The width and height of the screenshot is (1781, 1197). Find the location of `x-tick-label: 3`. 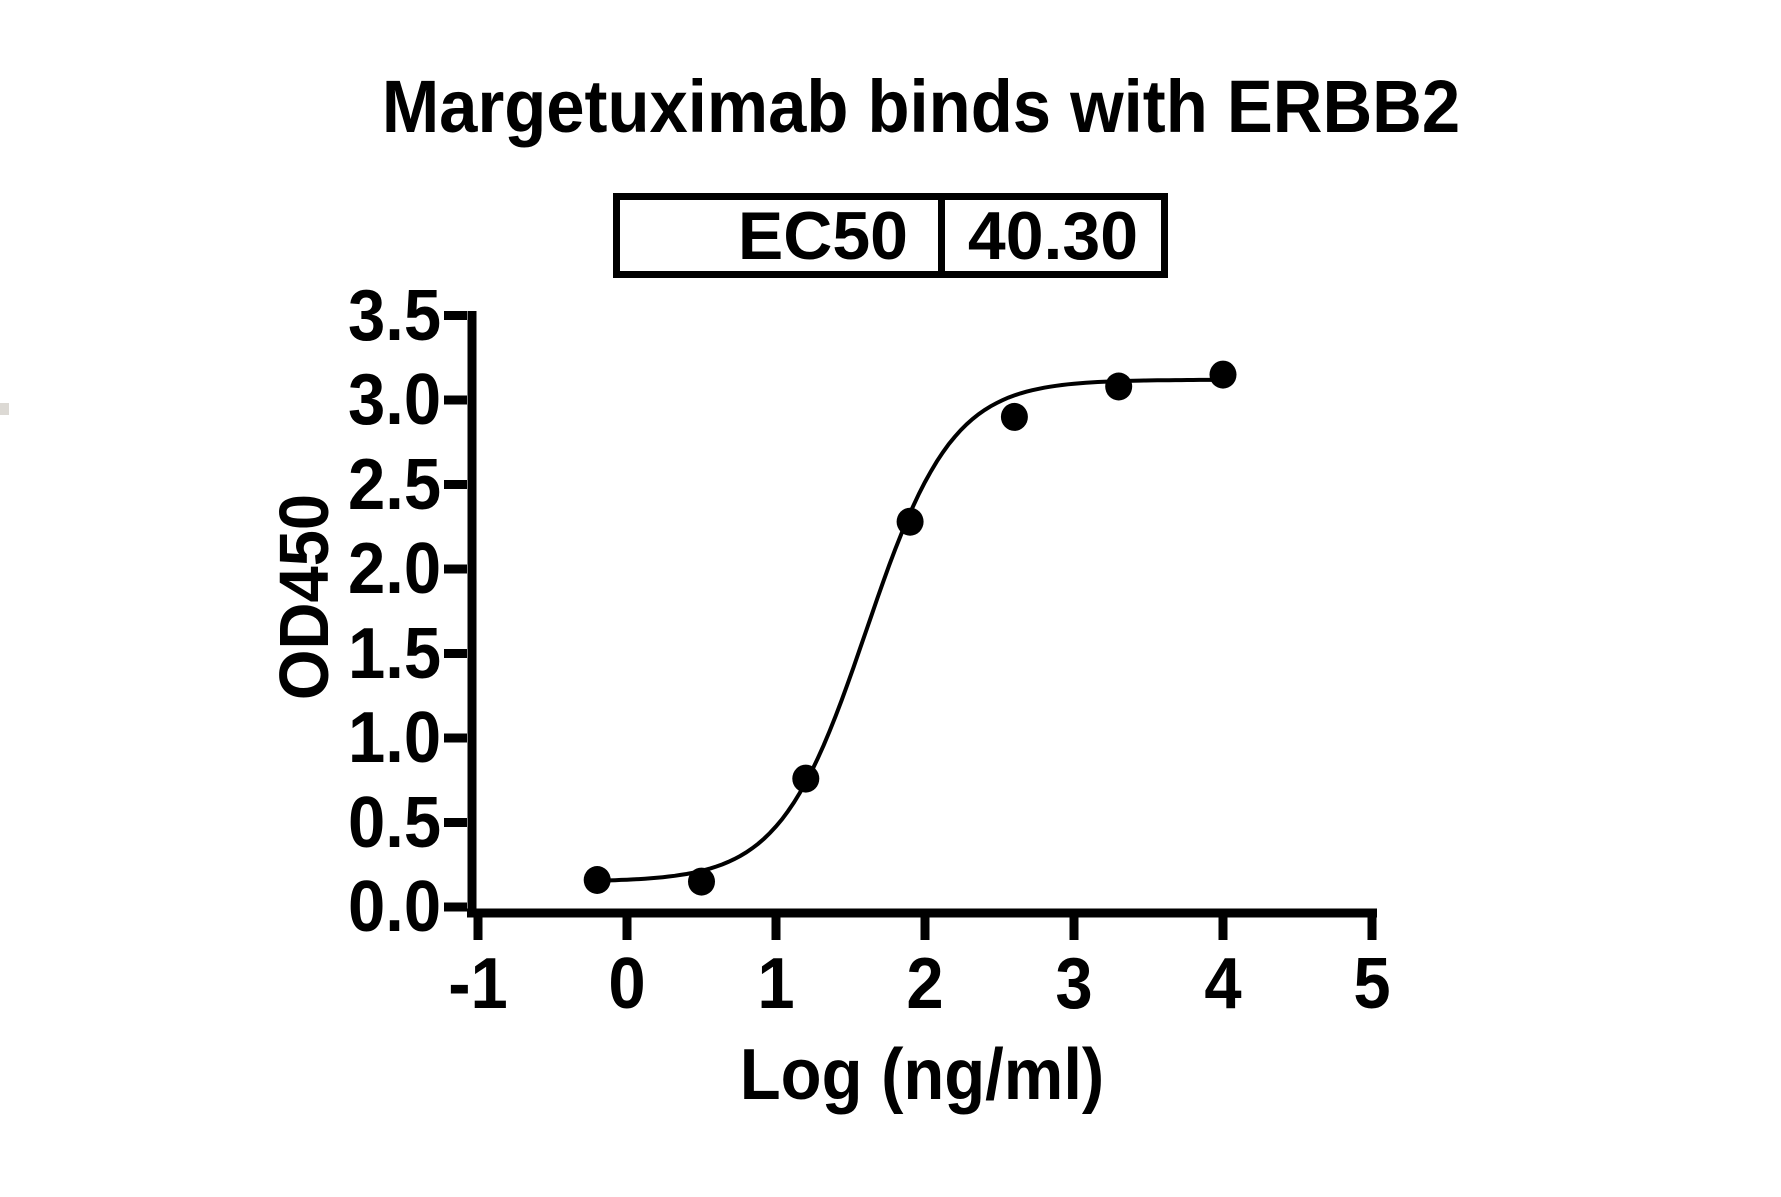

x-tick-label: 3 is located at coordinates (1074, 984).